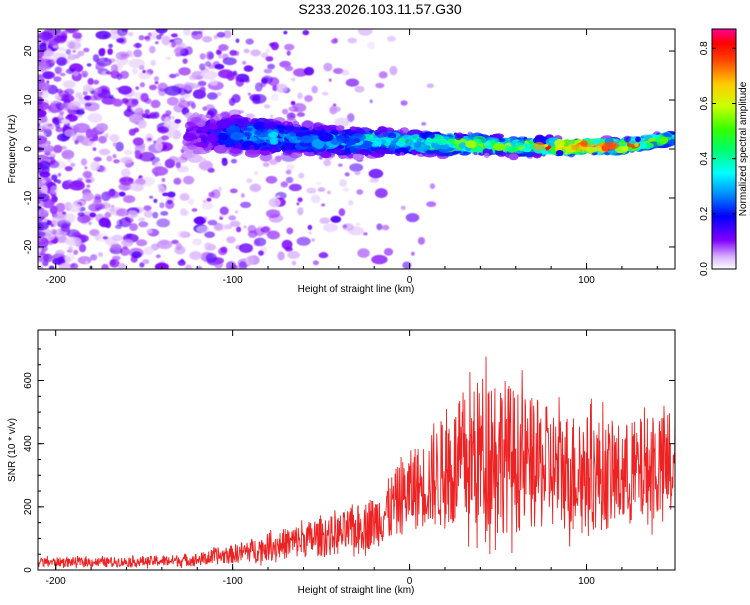 The height and width of the screenshot is (605, 750). What do you see at coordinates (28, 506) in the screenshot?
I see `snr-ytick-label: 200` at bounding box center [28, 506].